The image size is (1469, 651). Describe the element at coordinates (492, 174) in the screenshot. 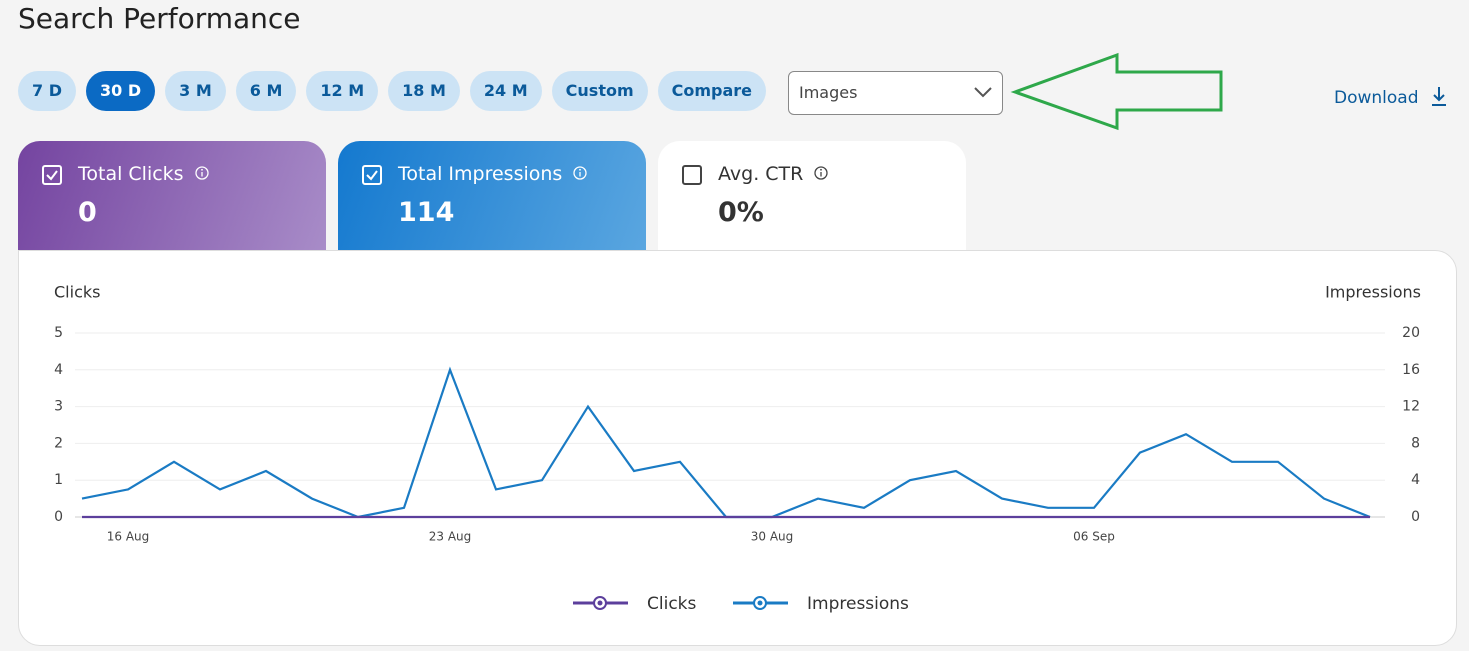

I see `metric-label: Total Impressions` at that location.